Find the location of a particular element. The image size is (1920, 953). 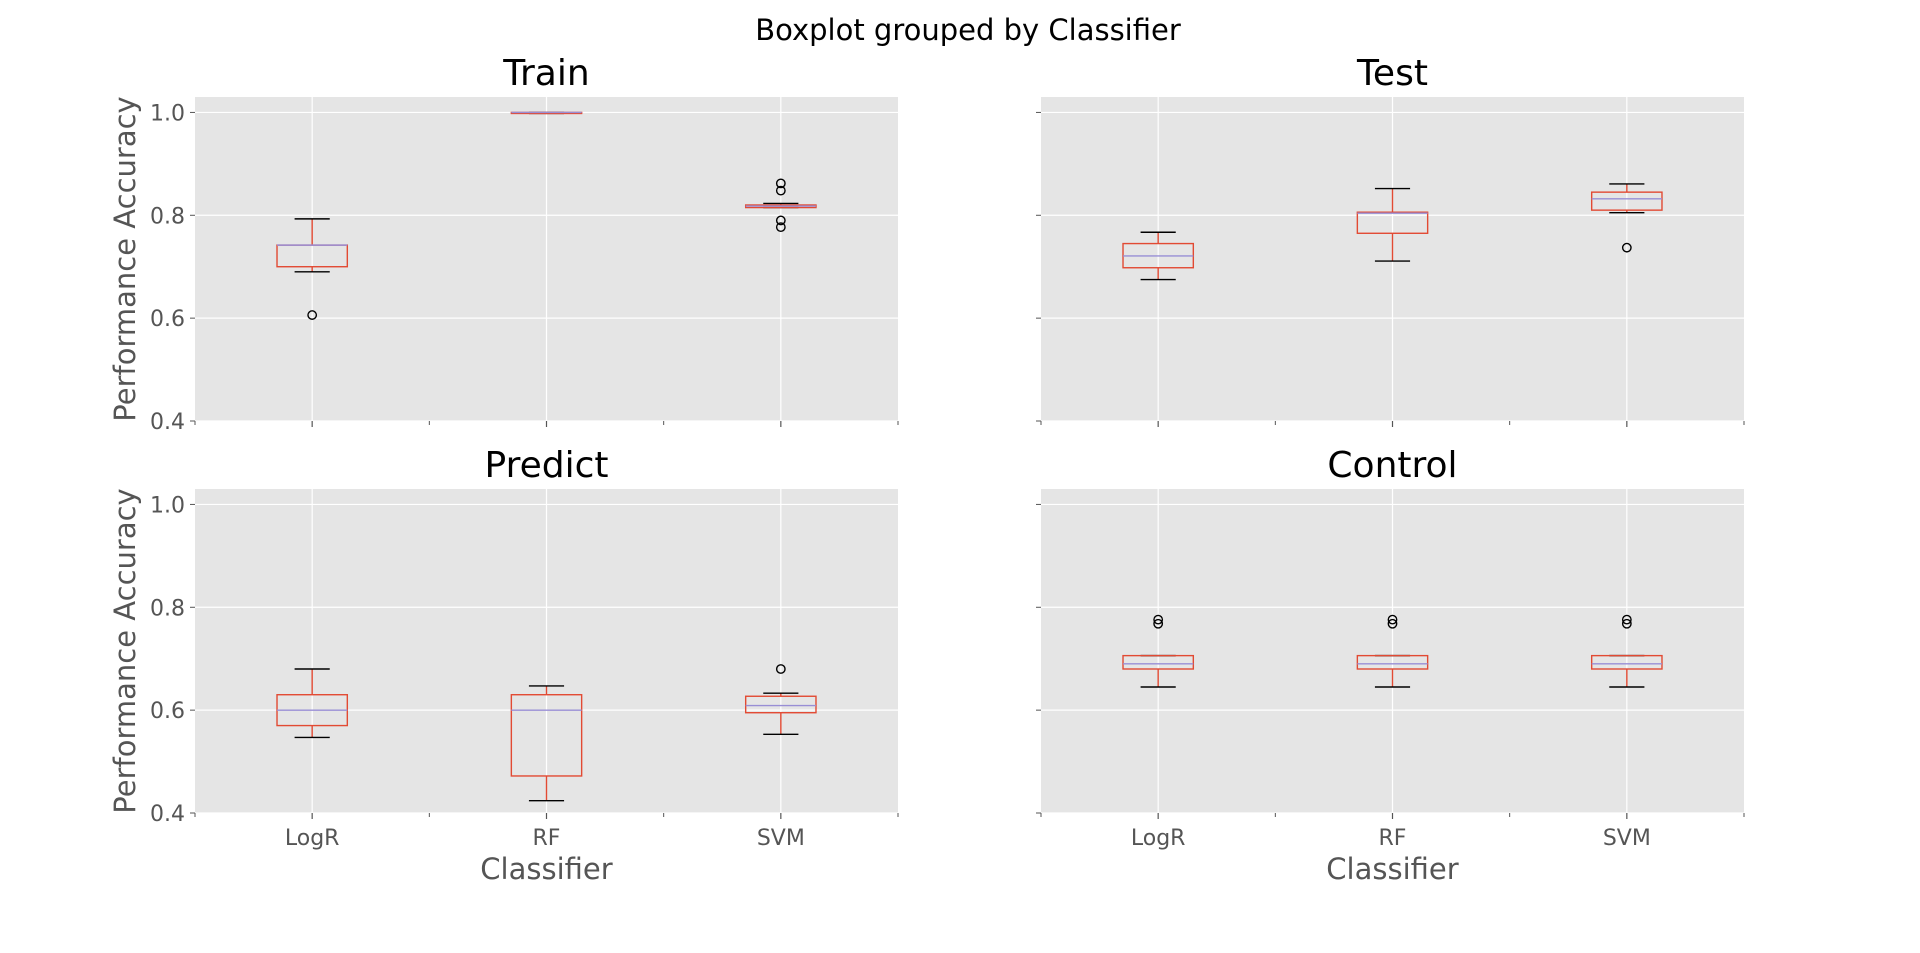

subplot-title: Predict is located at coordinates (547, 465).